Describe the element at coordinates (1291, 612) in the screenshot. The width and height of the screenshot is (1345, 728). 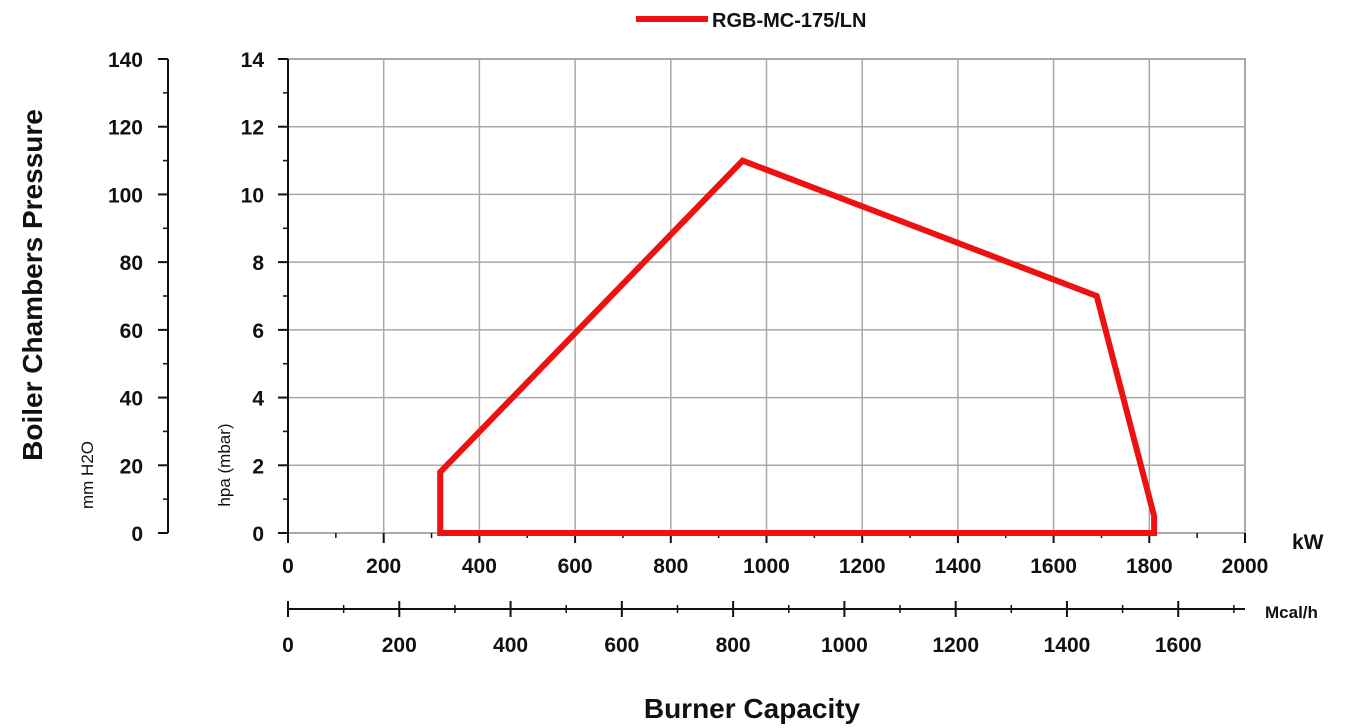
I see `x2-axis-unit: Mcal/h` at that location.